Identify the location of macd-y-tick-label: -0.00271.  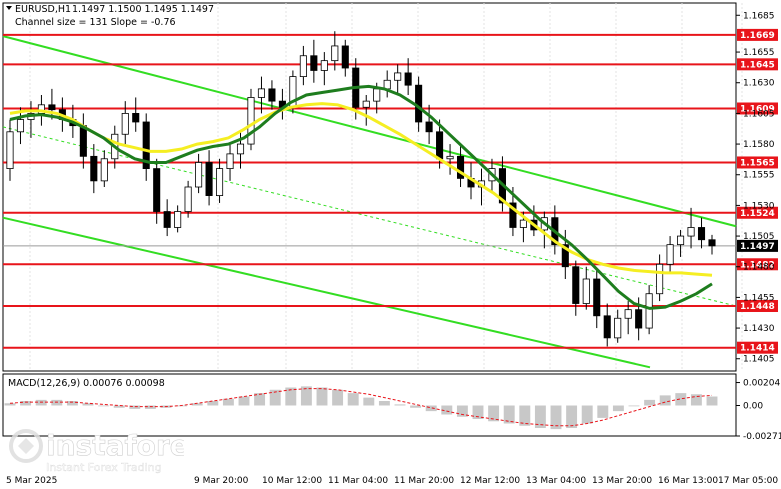
(762, 437).